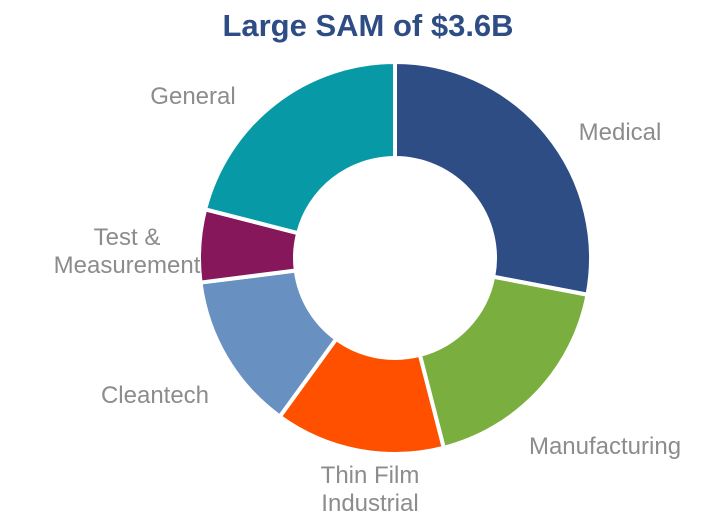 This screenshot has width=710, height=524. Describe the element at coordinates (127, 251) in the screenshot. I see `segment-label: Test & Measurement` at that location.